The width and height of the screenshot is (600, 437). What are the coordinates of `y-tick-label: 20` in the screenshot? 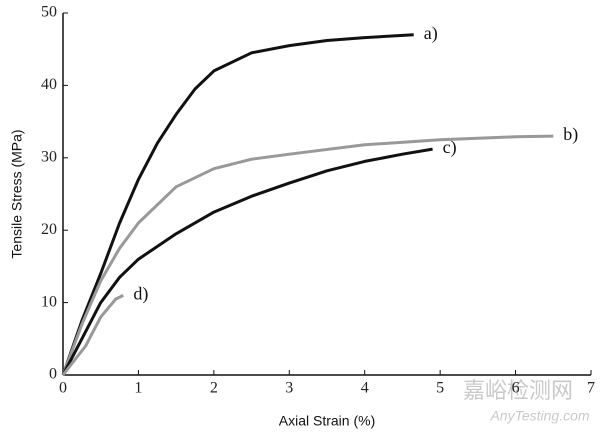 It's located at (49, 229).